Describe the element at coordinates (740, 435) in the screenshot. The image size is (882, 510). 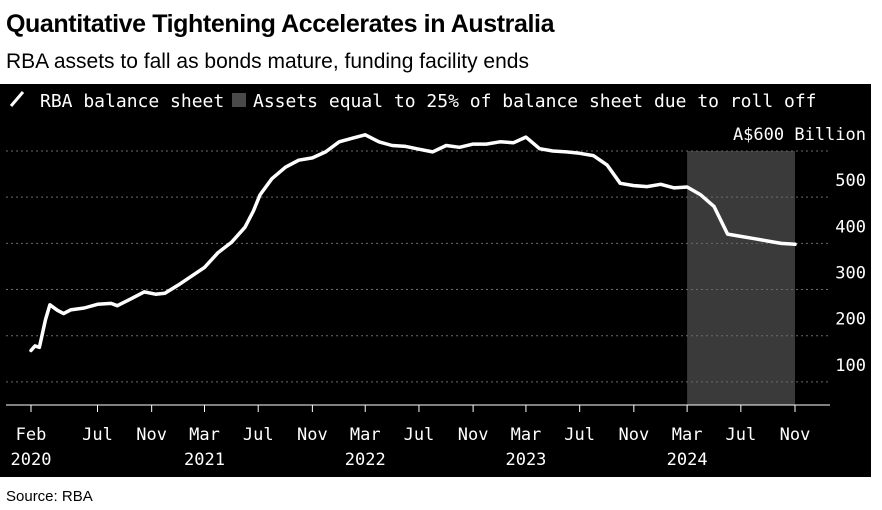
I see `x-tick-label-2024-07: Jul` at that location.